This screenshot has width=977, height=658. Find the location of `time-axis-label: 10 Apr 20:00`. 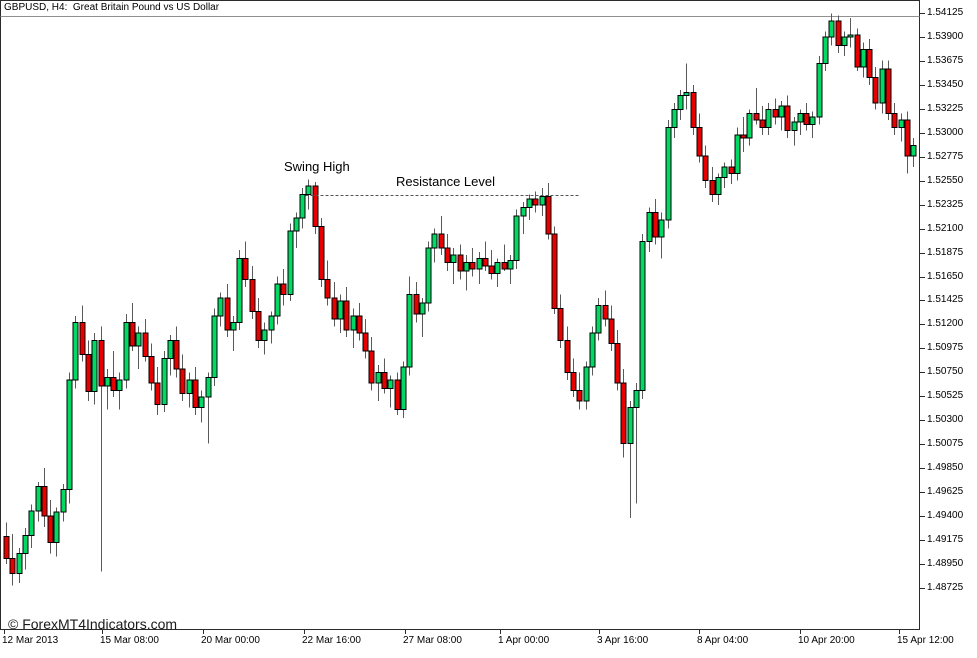

time-axis-label: 10 Apr 20:00 is located at coordinates (826, 640).